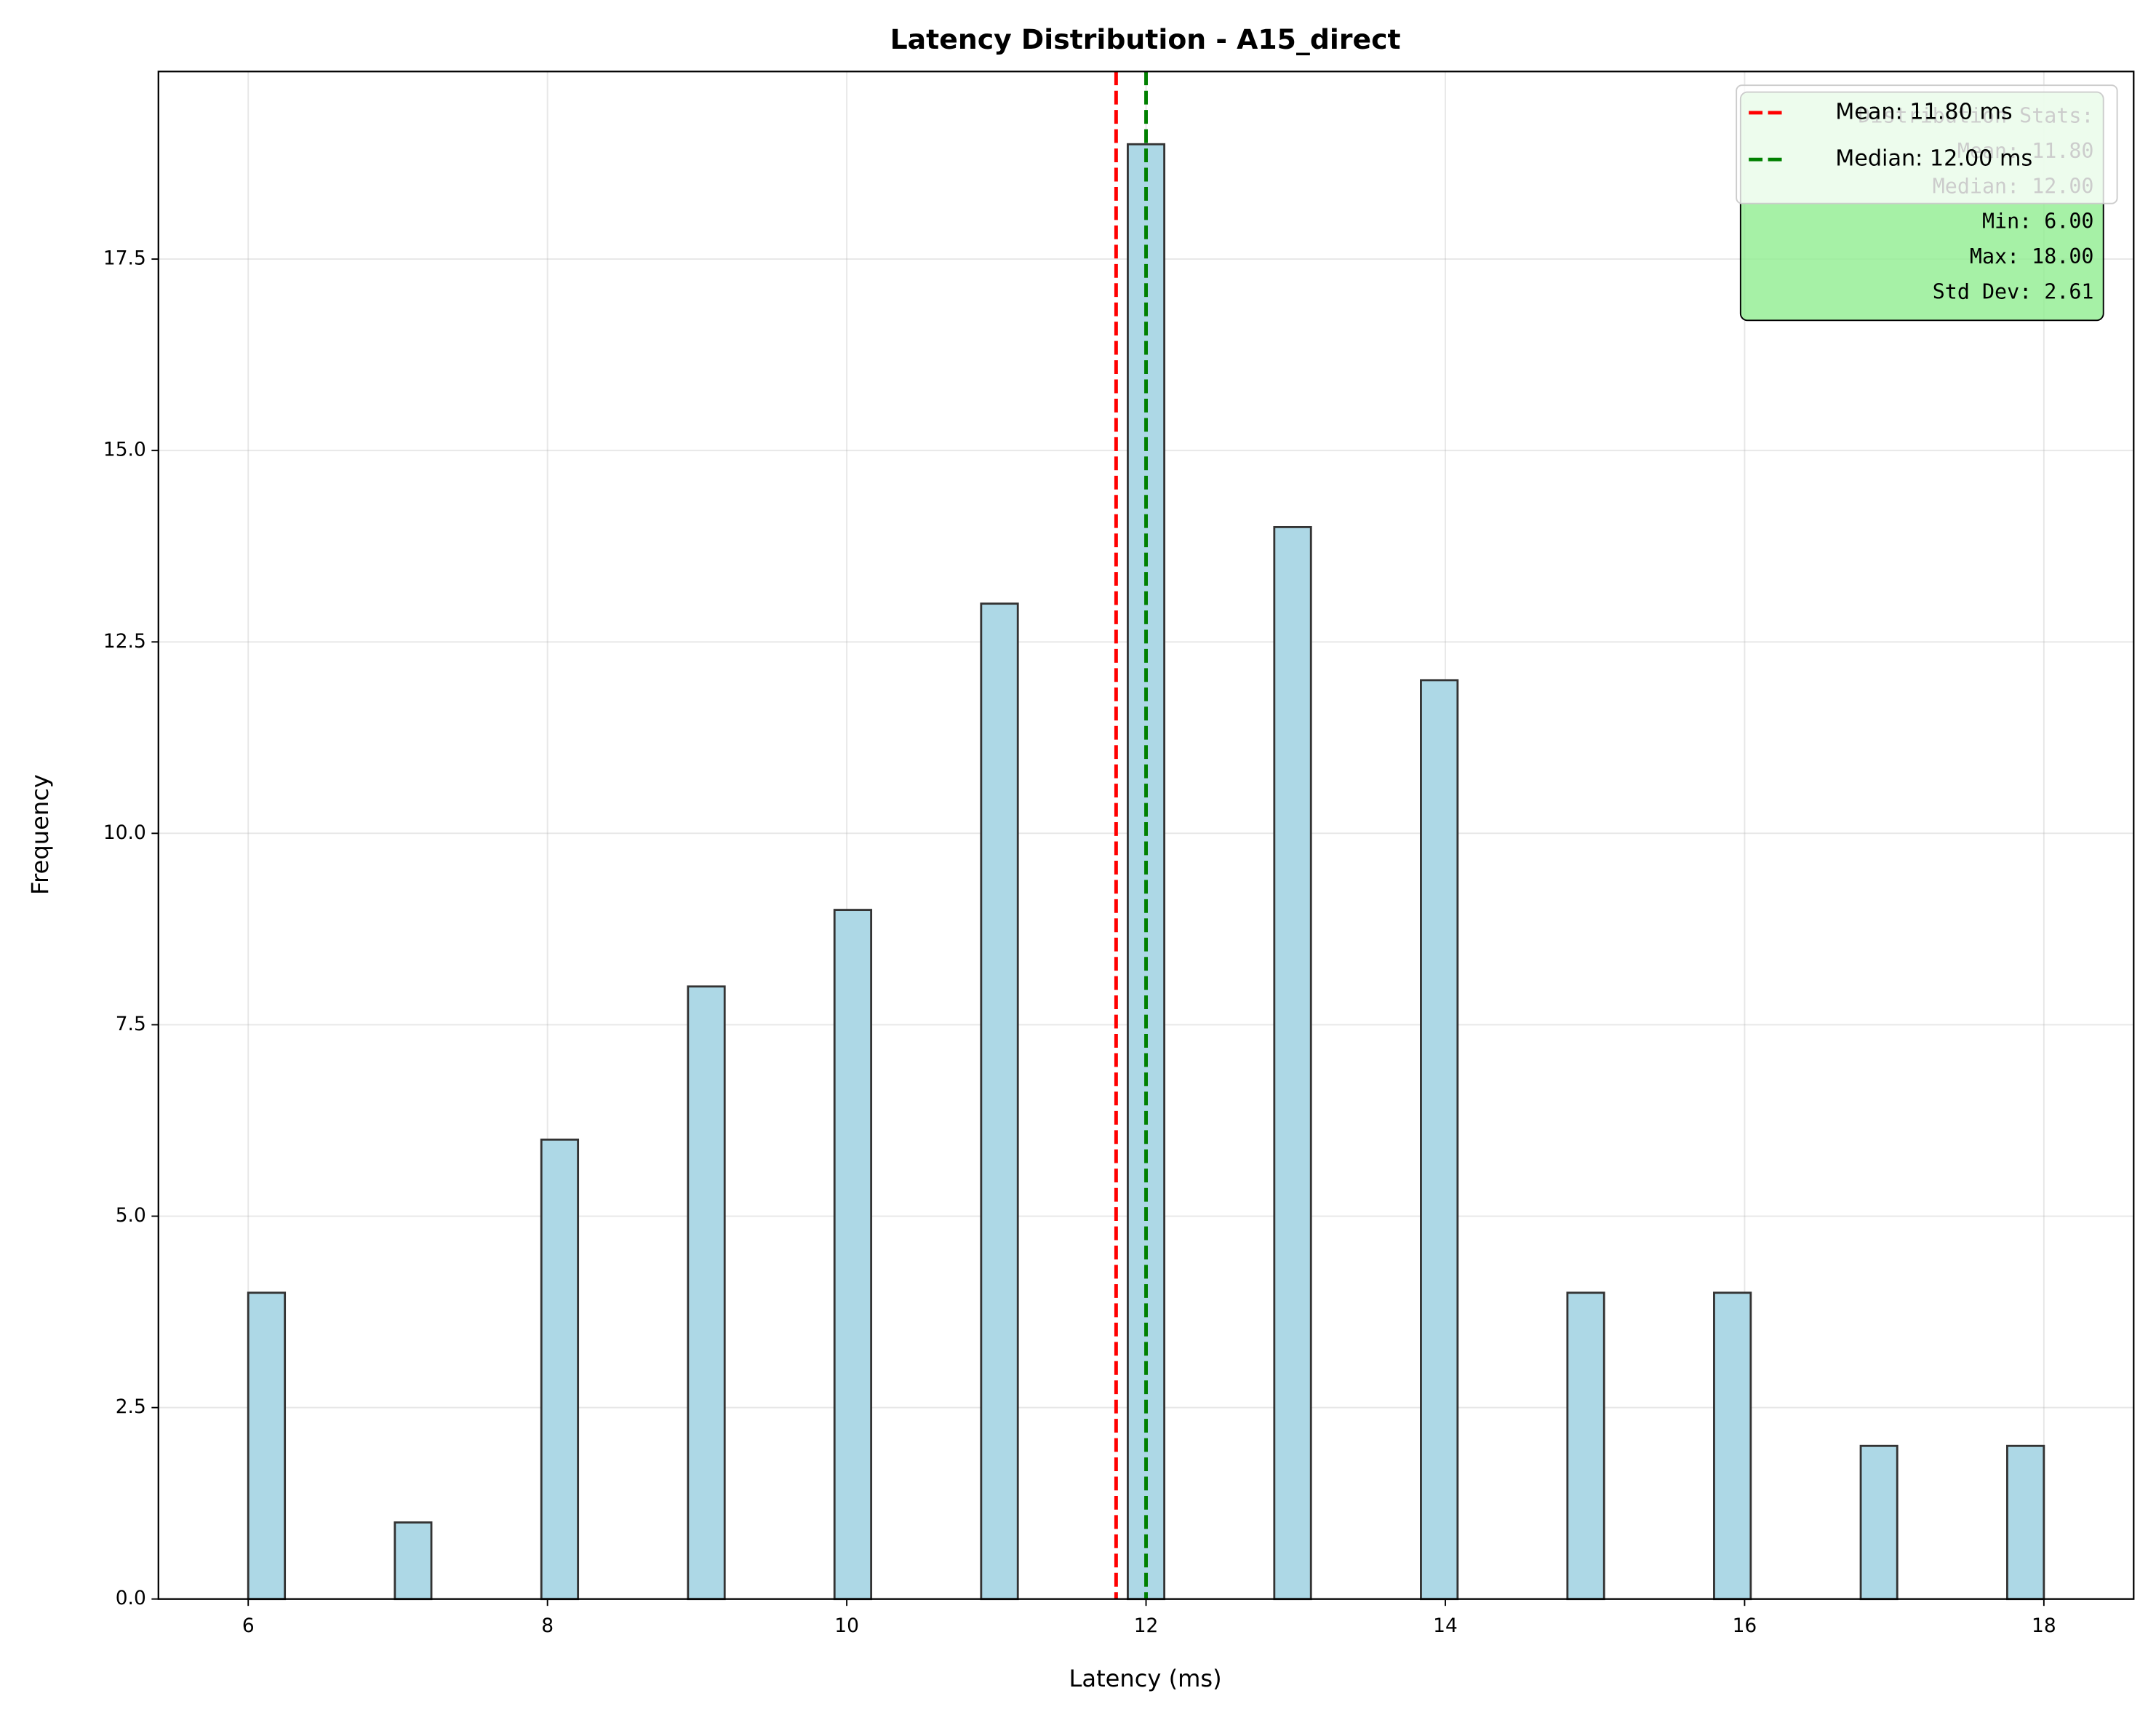 This screenshot has height=1720, width=2156. What do you see at coordinates (1146, 1626) in the screenshot?
I see `x-tick-label: 12` at bounding box center [1146, 1626].